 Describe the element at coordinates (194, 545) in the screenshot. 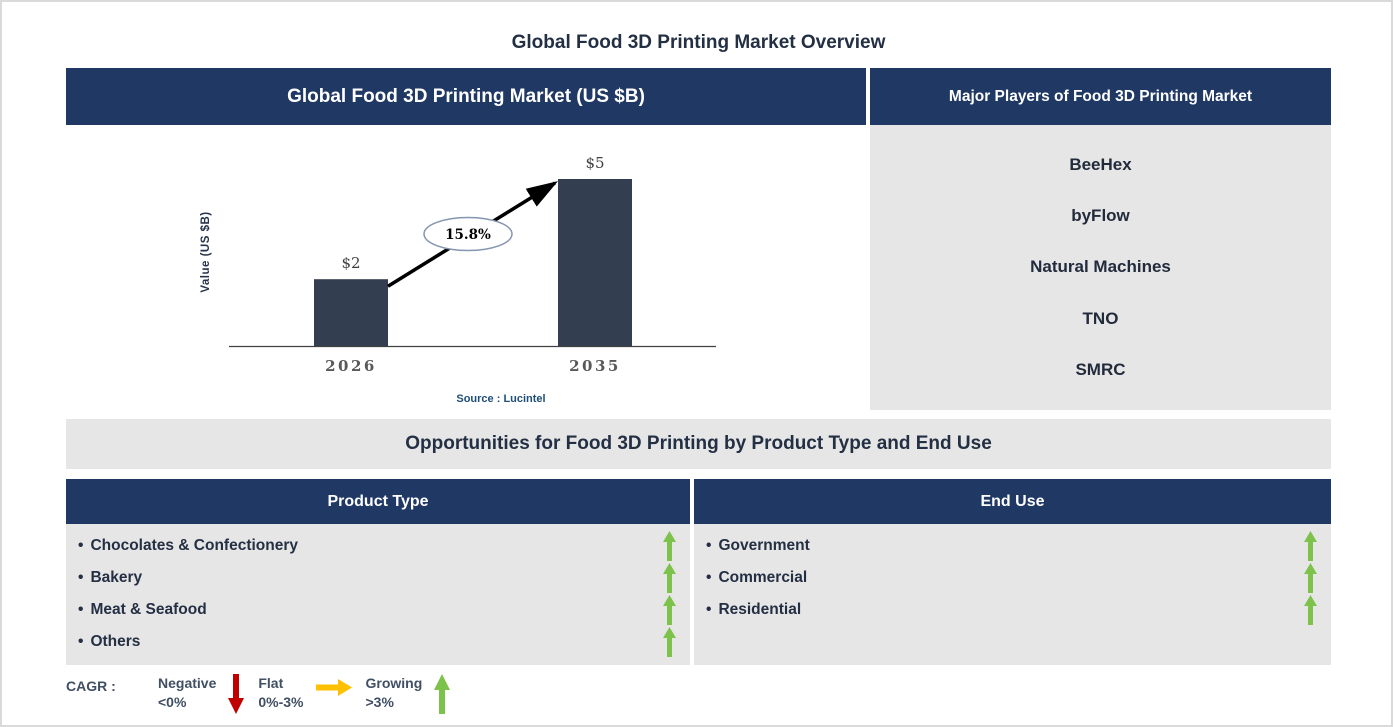

I see `list-item-label: Chocolates & Confectionery` at that location.